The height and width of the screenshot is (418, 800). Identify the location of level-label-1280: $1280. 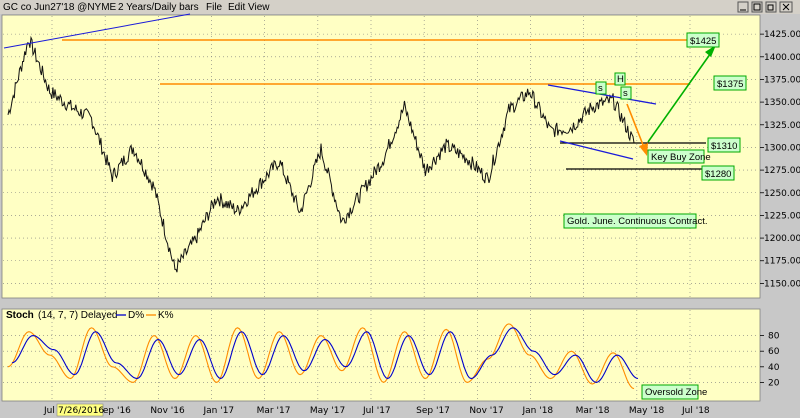
(718, 174).